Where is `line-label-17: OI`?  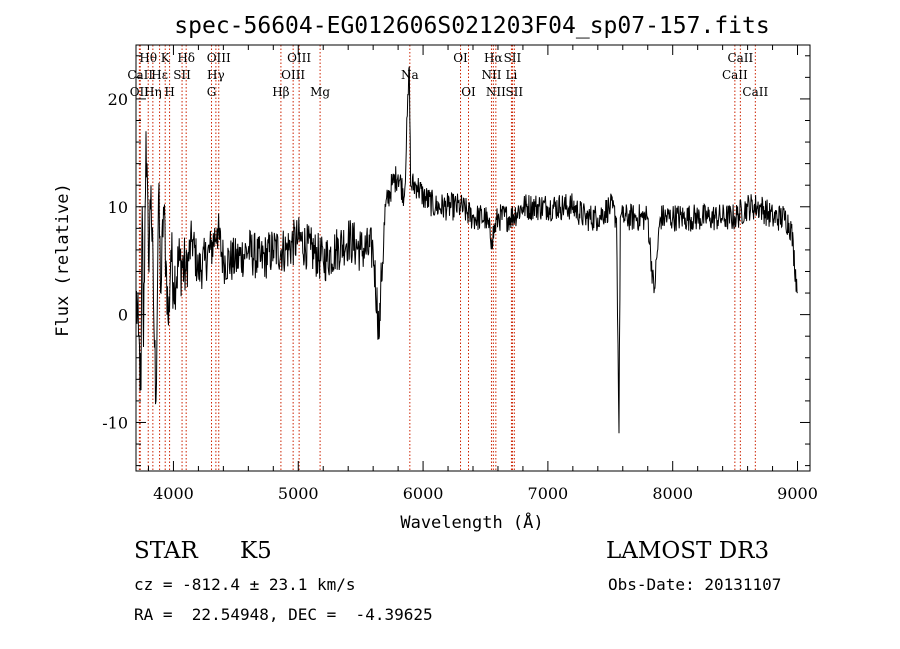
line-label-17: OI is located at coordinates (460, 58).